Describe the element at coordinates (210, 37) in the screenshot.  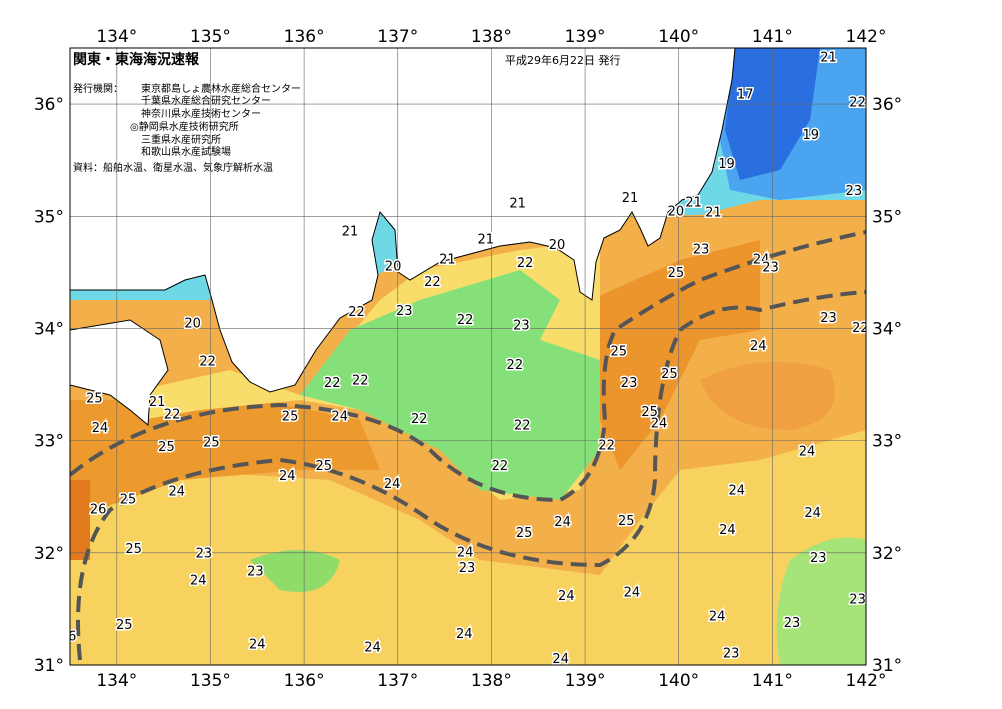
I see `lon-label-top: 135°` at that location.